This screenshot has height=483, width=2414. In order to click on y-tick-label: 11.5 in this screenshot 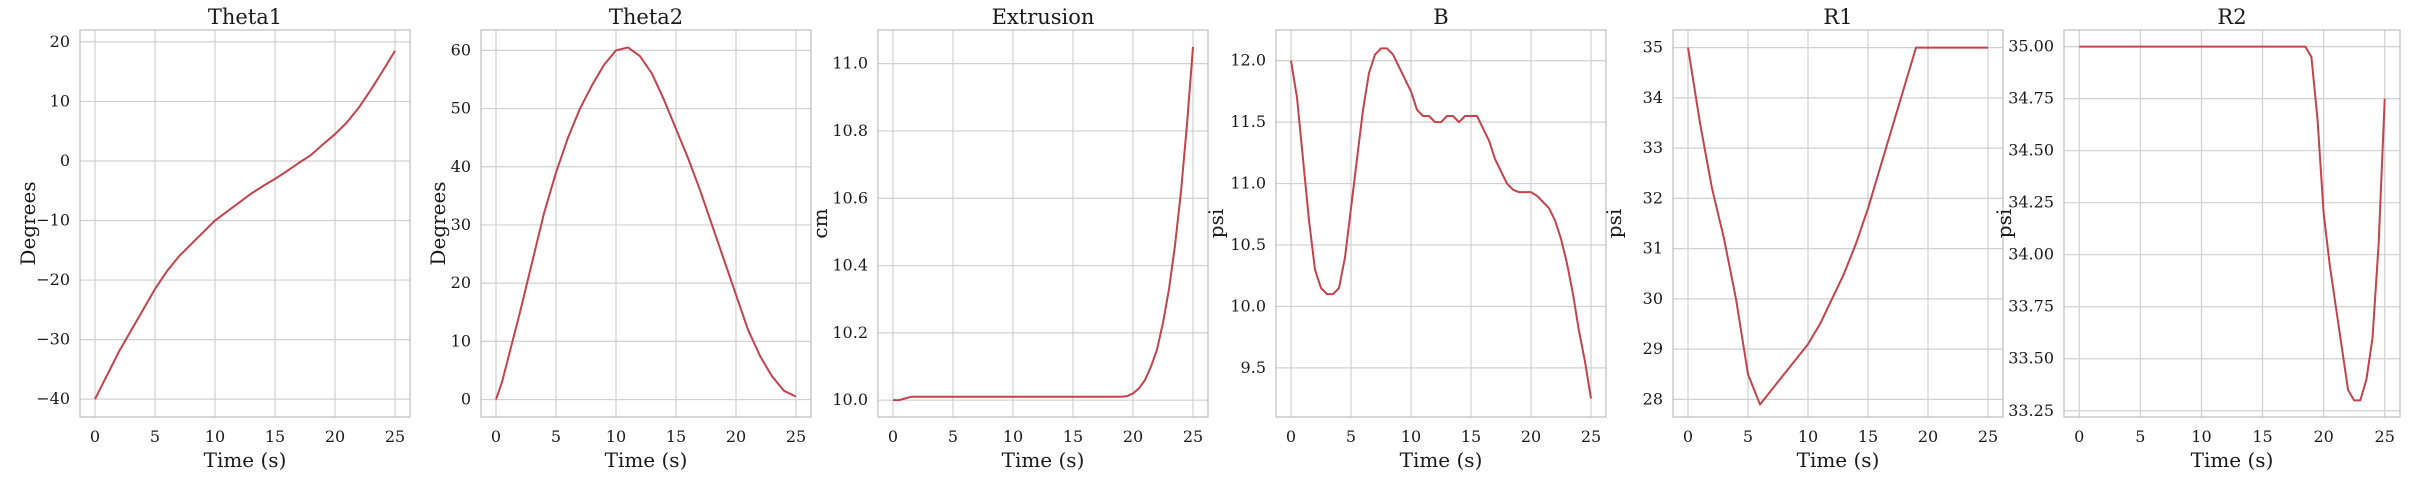, I will do `click(1248, 121)`.